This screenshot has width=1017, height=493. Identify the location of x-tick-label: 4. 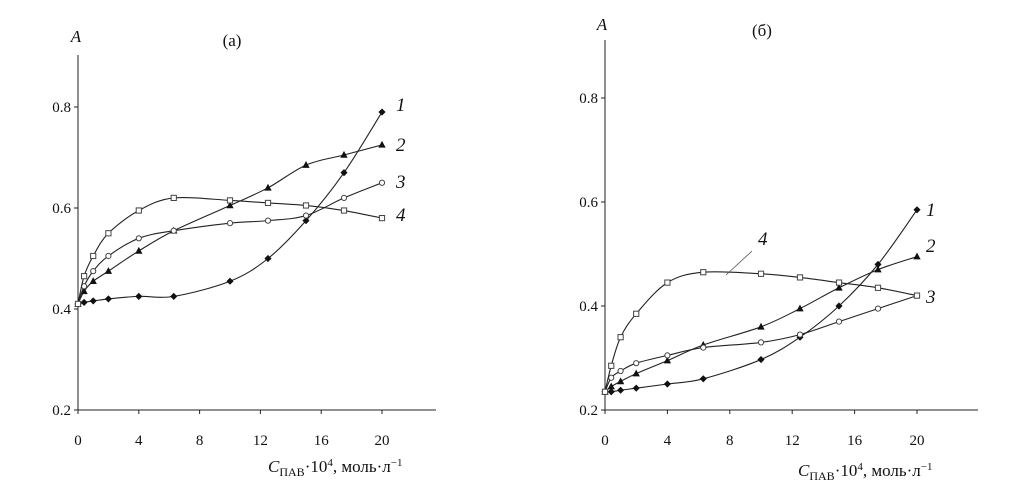
(668, 441).